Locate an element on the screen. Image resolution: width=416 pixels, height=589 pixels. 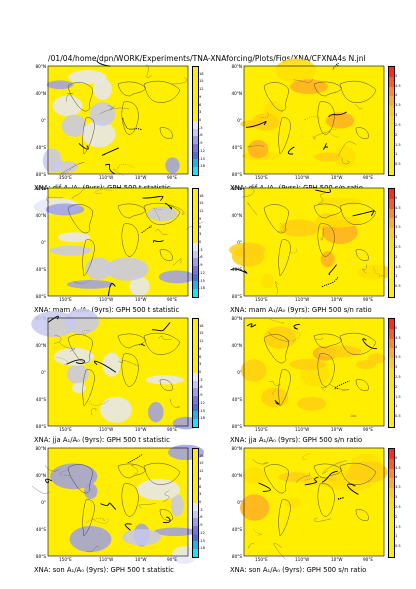
lon-tick-label: 90°E is located at coordinates (368, 559).